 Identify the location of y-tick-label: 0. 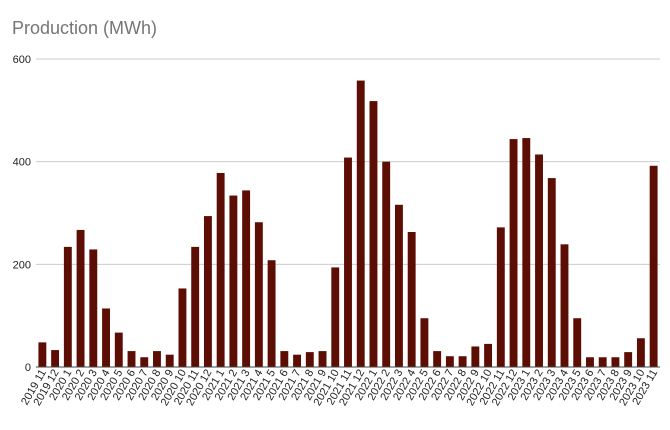
(28, 368).